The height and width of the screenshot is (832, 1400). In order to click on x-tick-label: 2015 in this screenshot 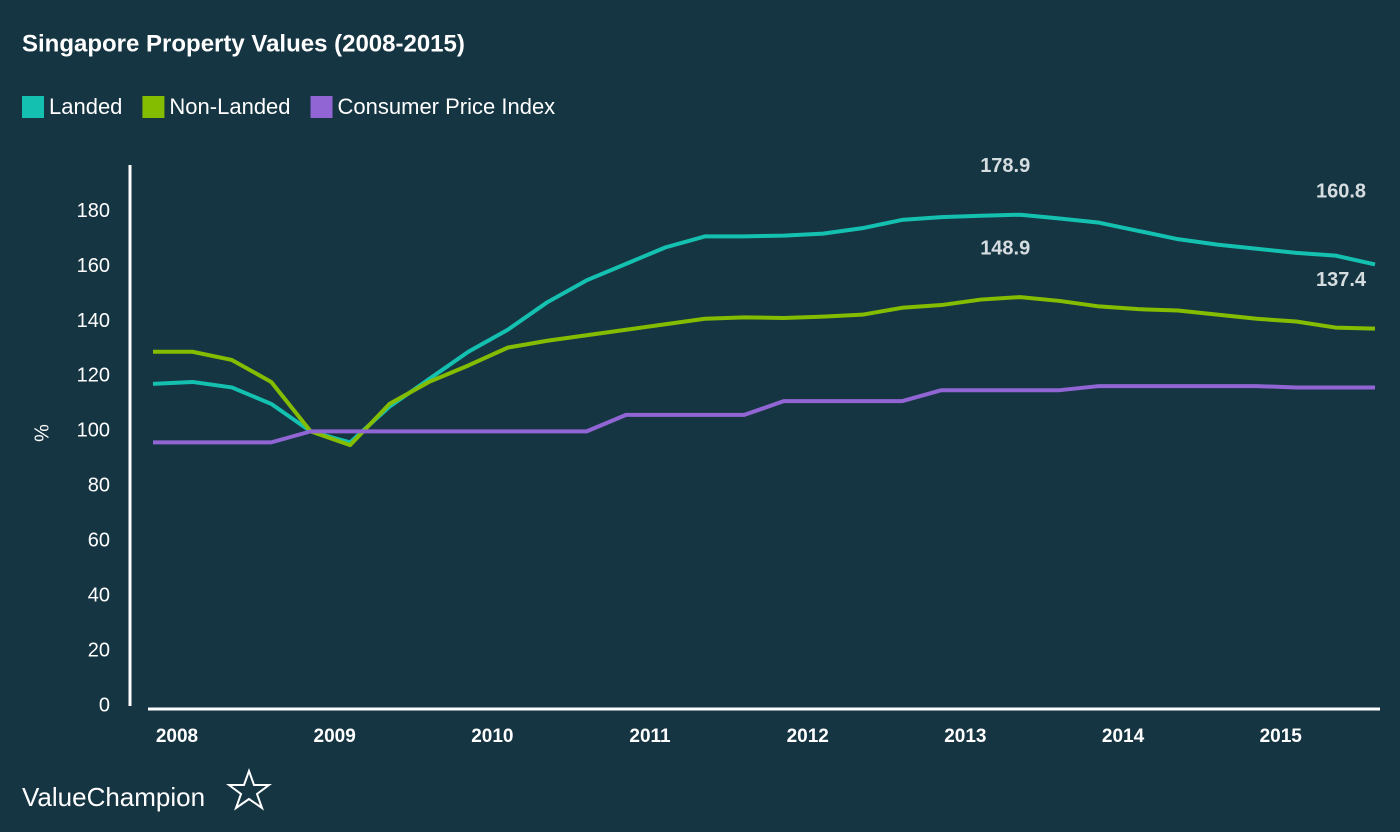, I will do `click(1281, 736)`.